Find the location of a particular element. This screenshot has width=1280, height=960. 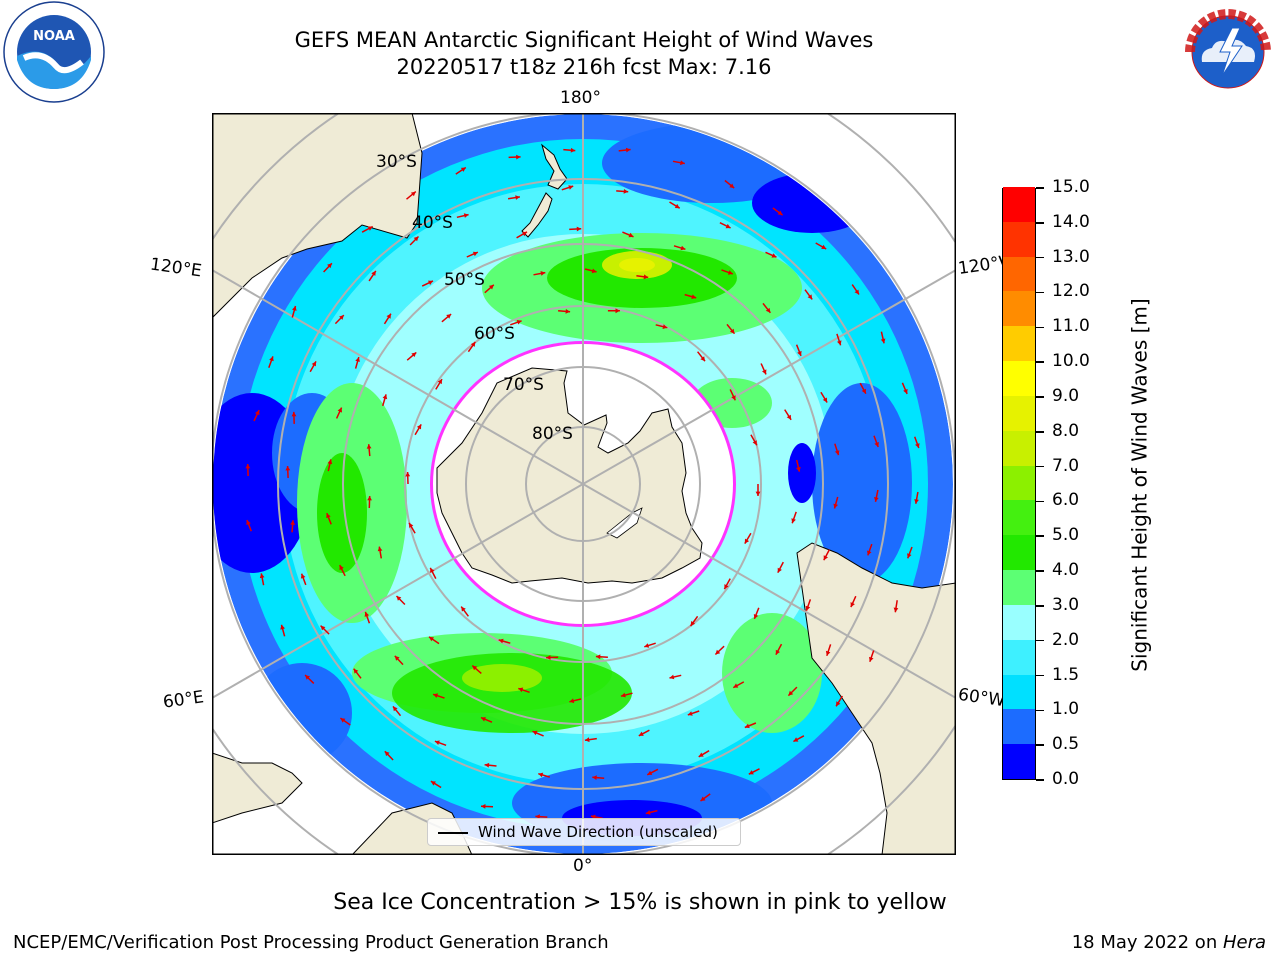

colorbar-title: Significant Height of Wind Waves [m] is located at coordinates (1139, 485).